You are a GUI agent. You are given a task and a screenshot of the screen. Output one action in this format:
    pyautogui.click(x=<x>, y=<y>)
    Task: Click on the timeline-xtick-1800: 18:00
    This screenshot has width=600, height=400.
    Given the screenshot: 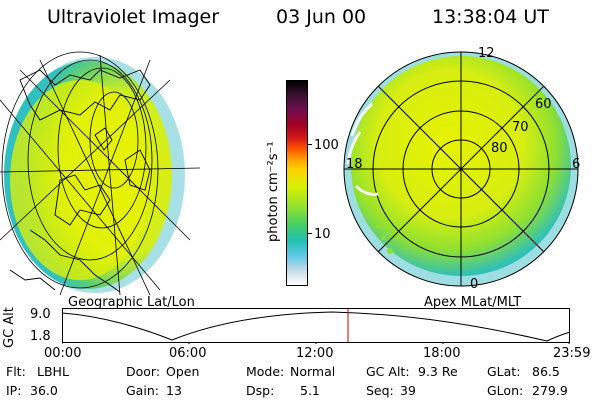 What is the action you would take?
    pyautogui.click(x=442, y=353)
    